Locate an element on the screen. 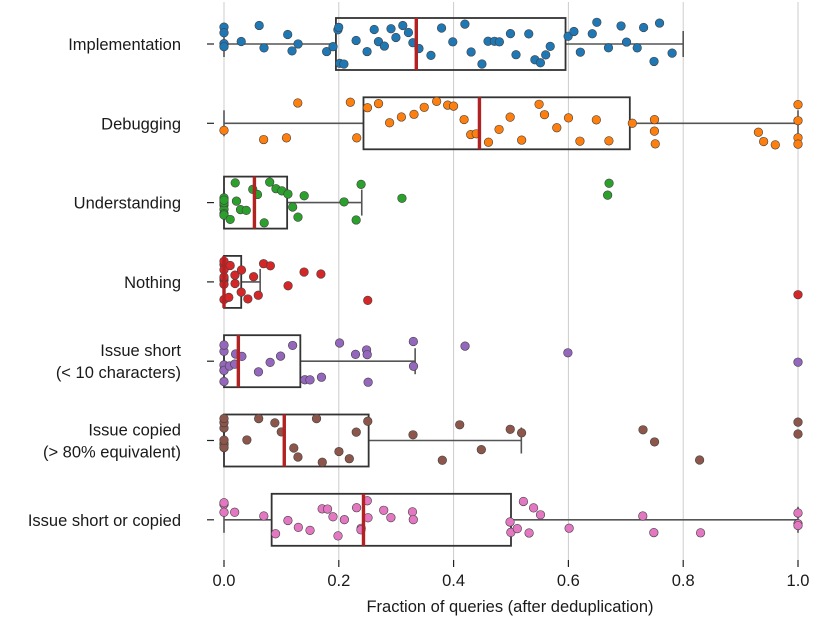 This screenshot has width=830, height=623. category-label-line: Nothing is located at coordinates (152, 283).